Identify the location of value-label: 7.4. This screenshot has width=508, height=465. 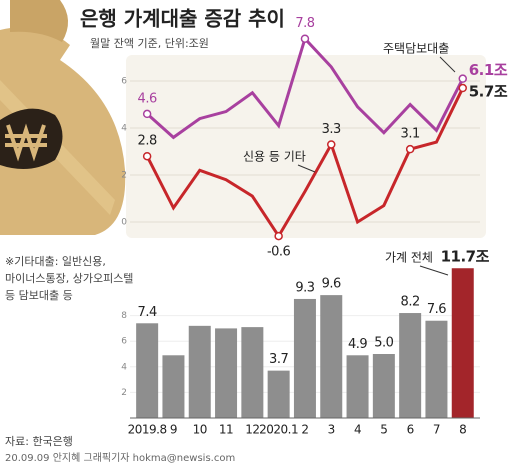
(147, 312).